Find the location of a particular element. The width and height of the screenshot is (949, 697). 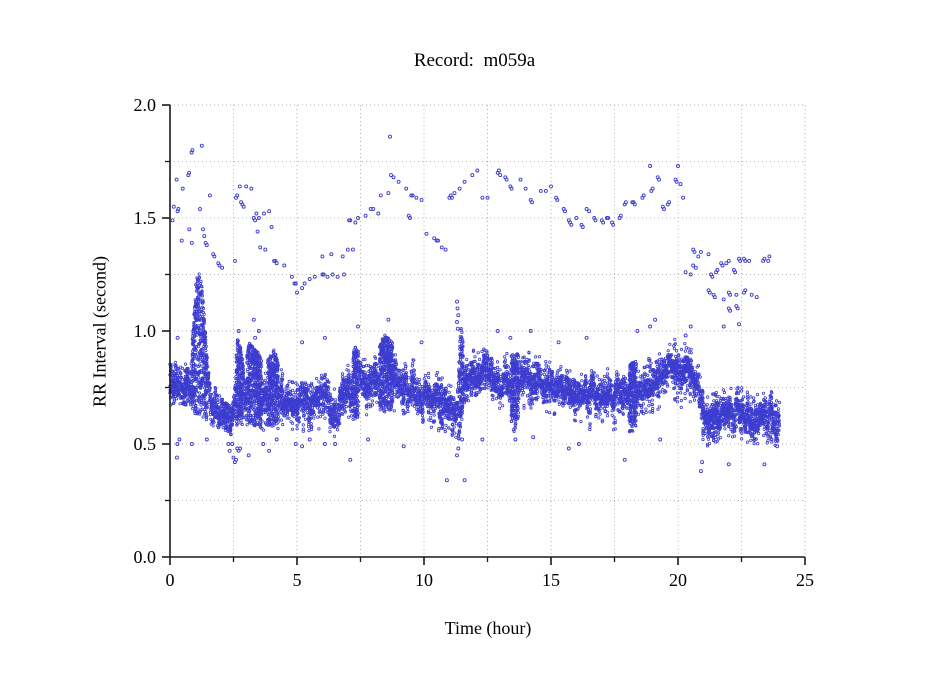

chart-title: Record: m059a is located at coordinates (474, 60).